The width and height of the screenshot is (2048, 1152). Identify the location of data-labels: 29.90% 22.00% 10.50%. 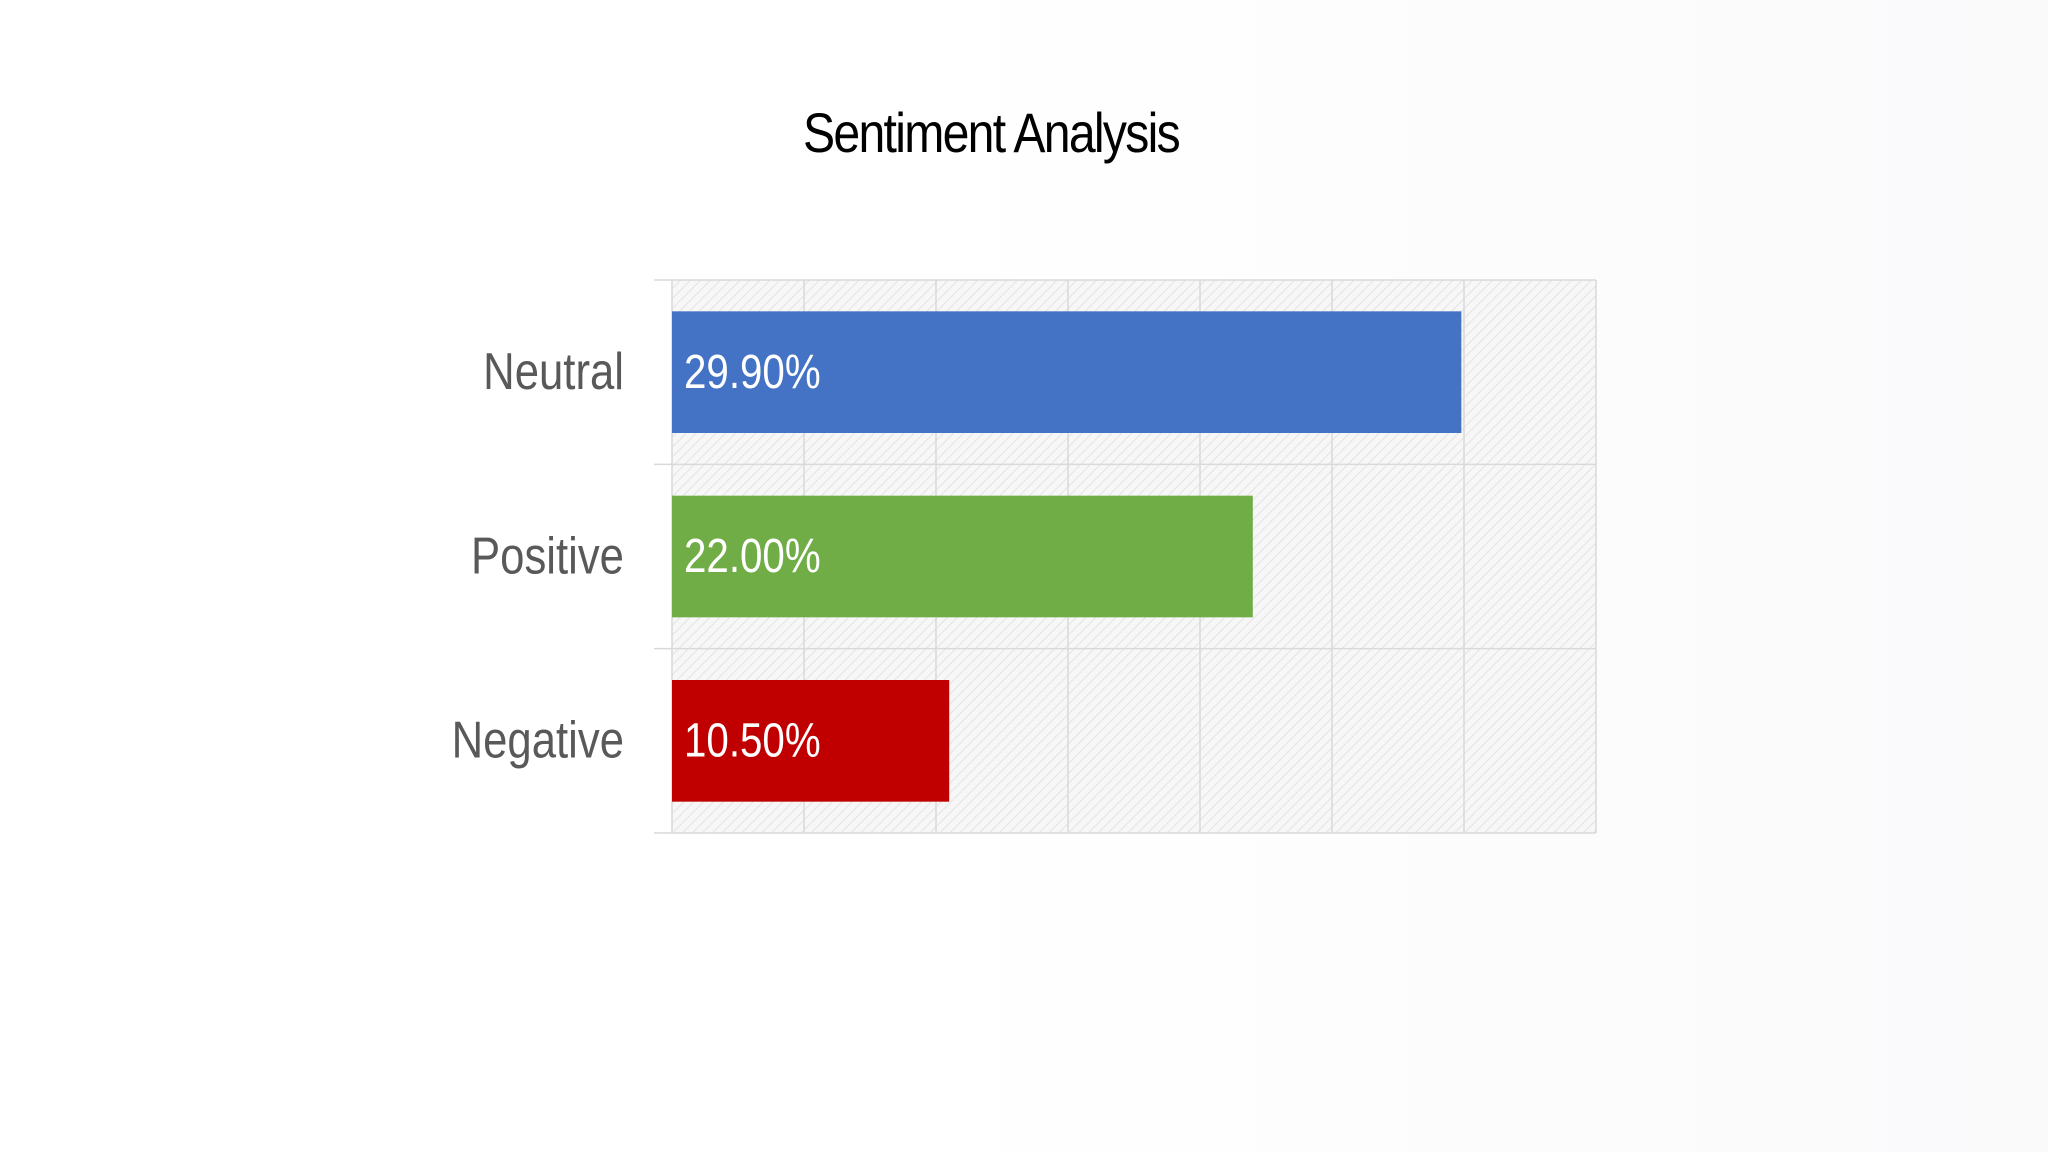
(752, 557).